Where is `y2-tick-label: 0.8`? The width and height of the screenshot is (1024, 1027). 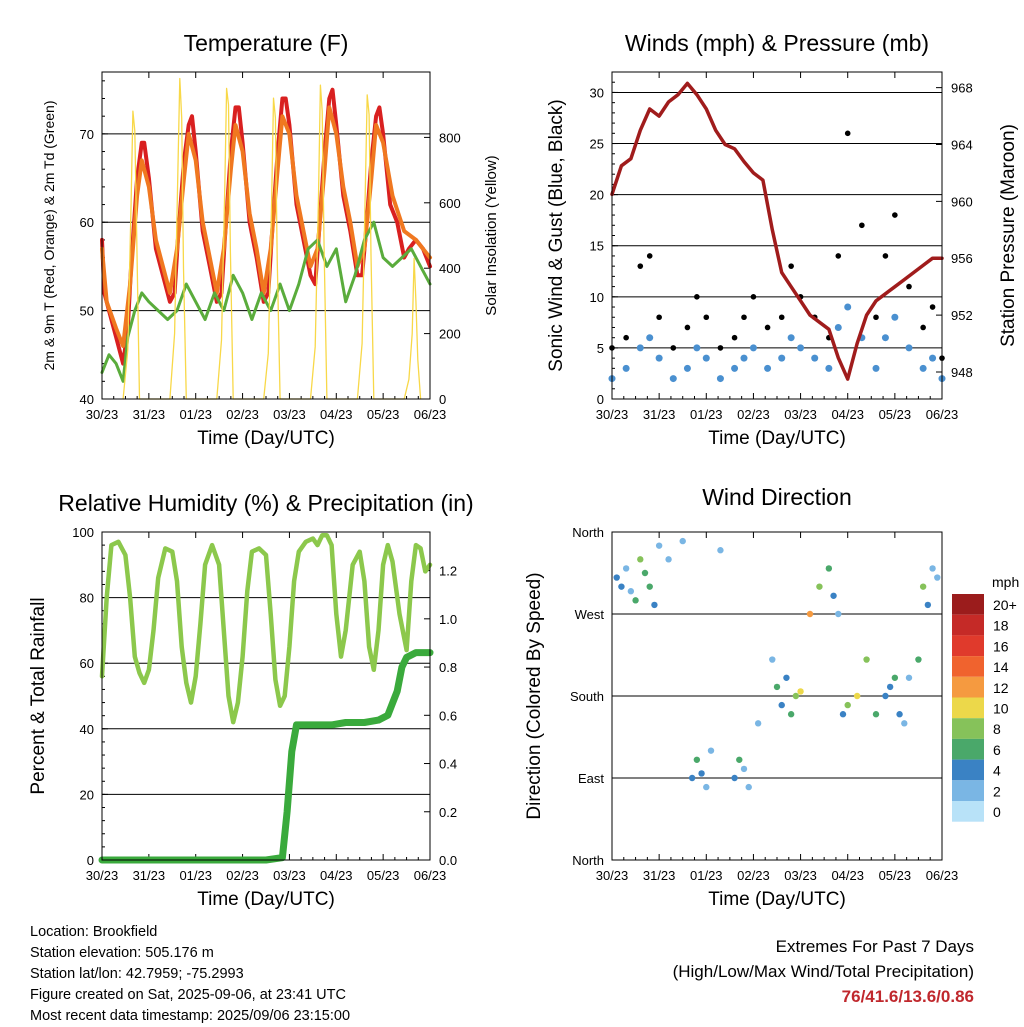 y2-tick-label: 0.8 is located at coordinates (448, 667).